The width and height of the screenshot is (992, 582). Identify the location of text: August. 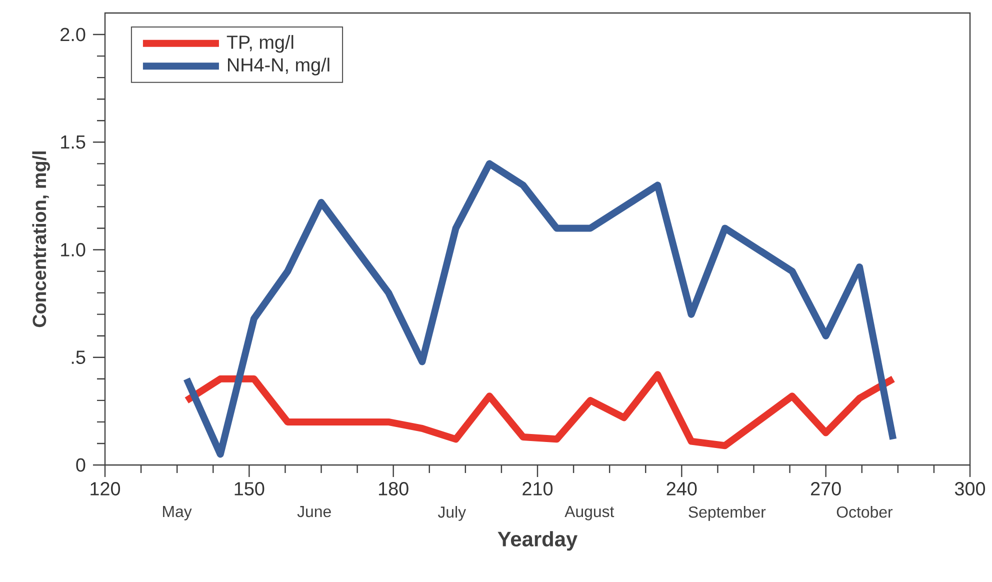
(589, 513).